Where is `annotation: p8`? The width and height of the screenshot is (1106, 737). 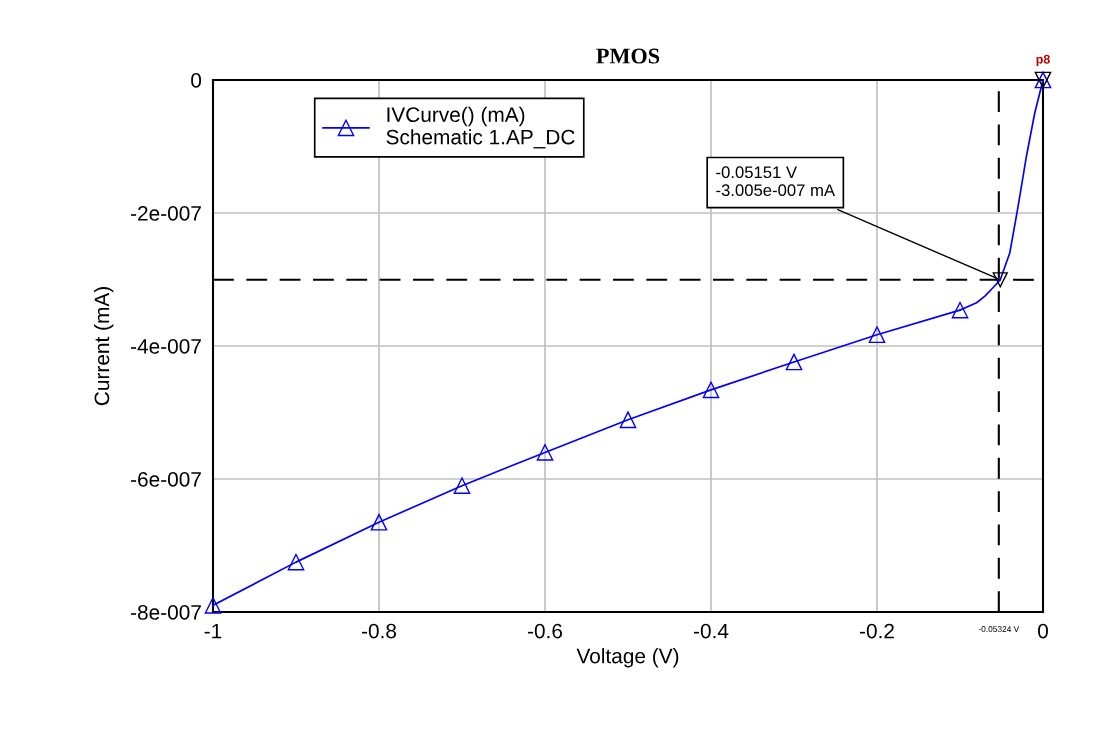
annotation: p8 is located at coordinates (1043, 60).